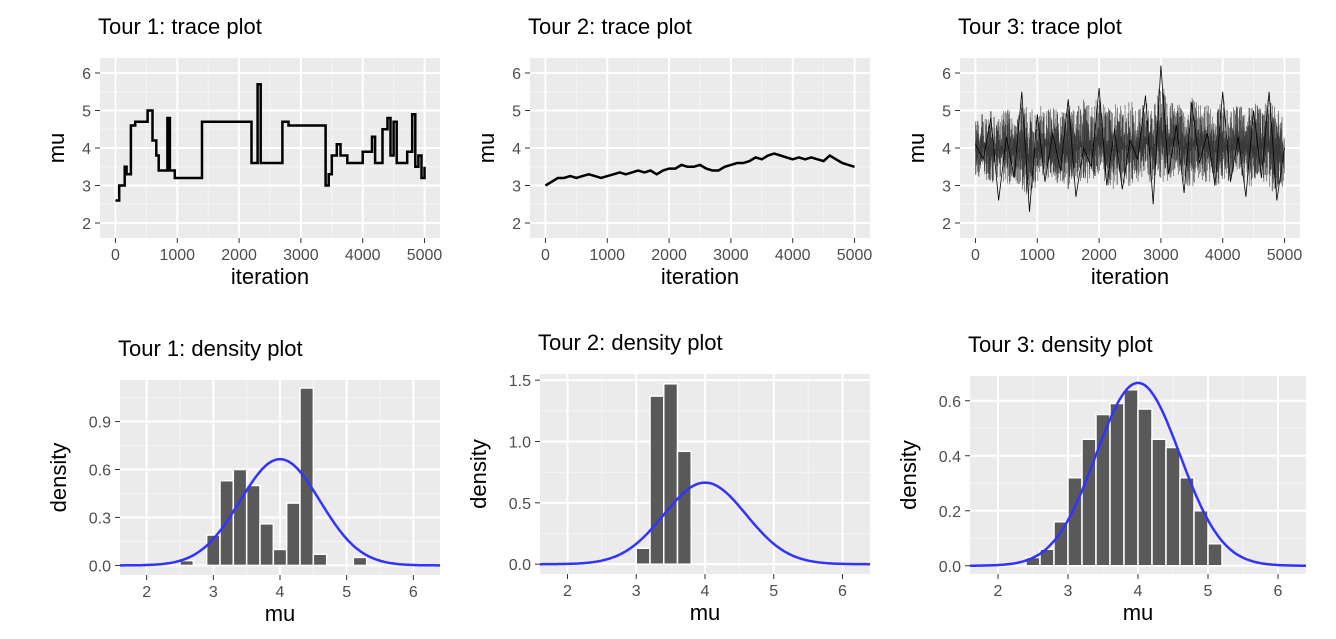  I want to click on y-tick-label: 0.2, so click(950, 512).